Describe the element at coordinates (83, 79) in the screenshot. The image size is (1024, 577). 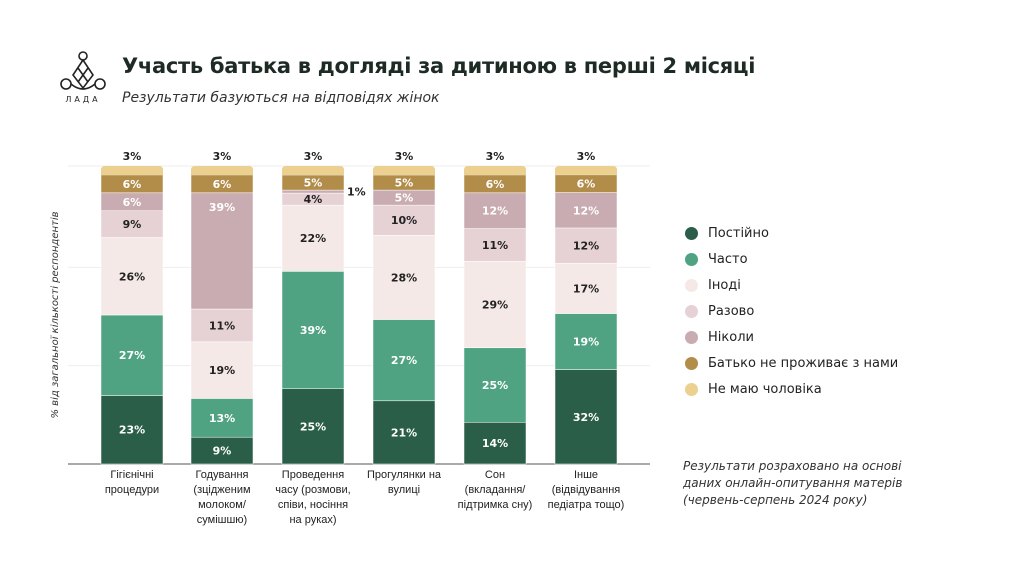
I see `lada-logo: ЛАДА` at that location.